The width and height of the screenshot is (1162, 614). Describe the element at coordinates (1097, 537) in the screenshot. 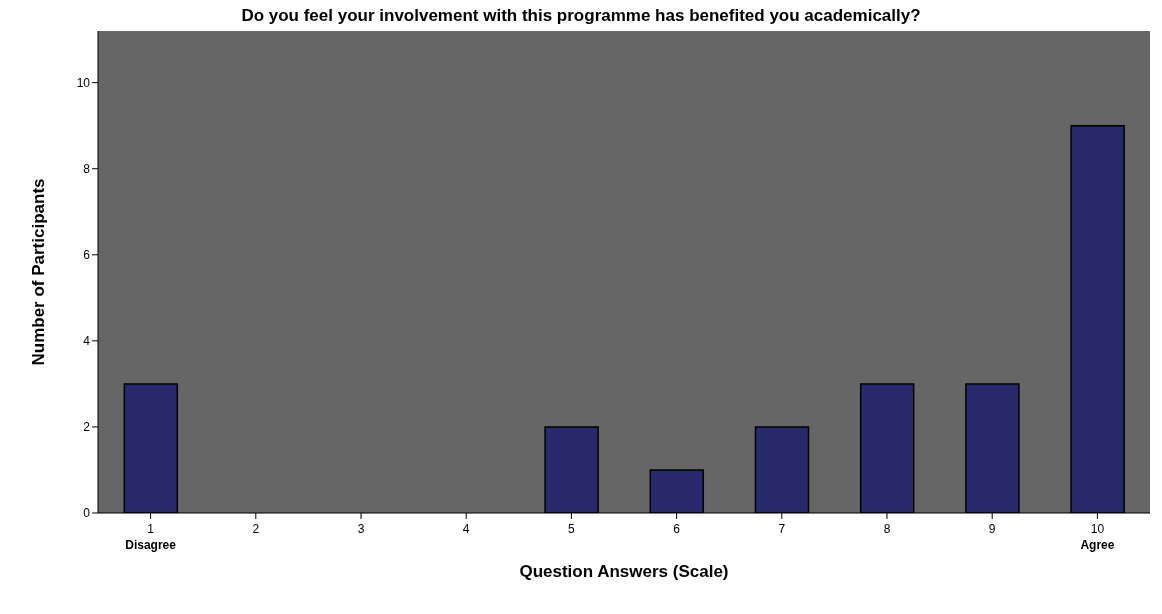

I see `x-tick-label: 10 Agree` at that location.